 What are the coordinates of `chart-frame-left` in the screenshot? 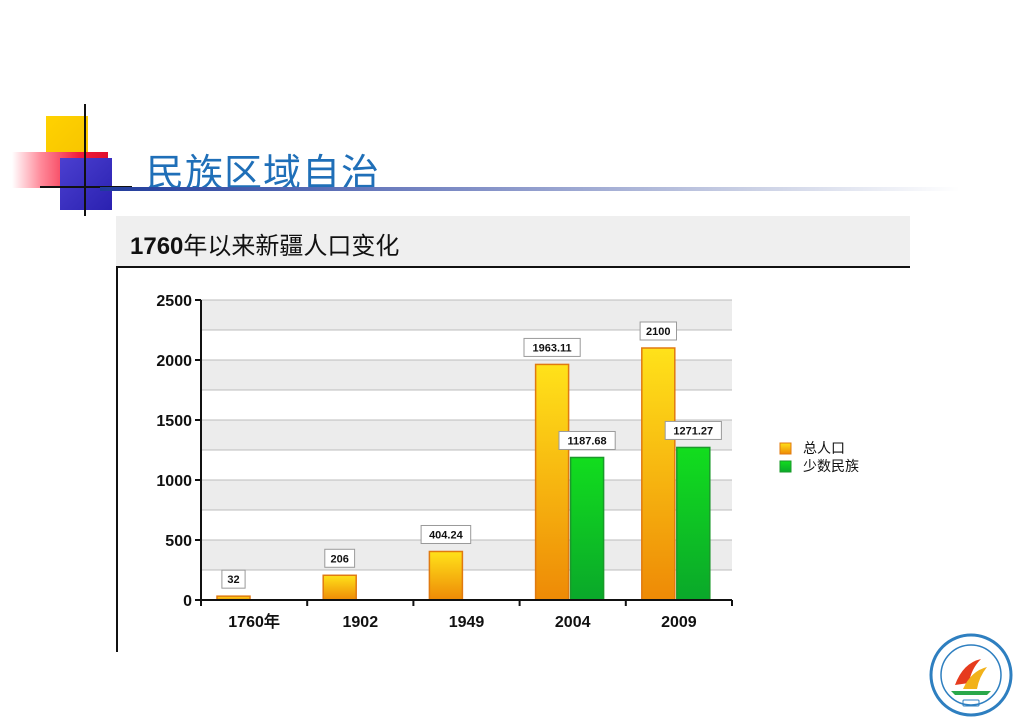 It's located at (117, 459).